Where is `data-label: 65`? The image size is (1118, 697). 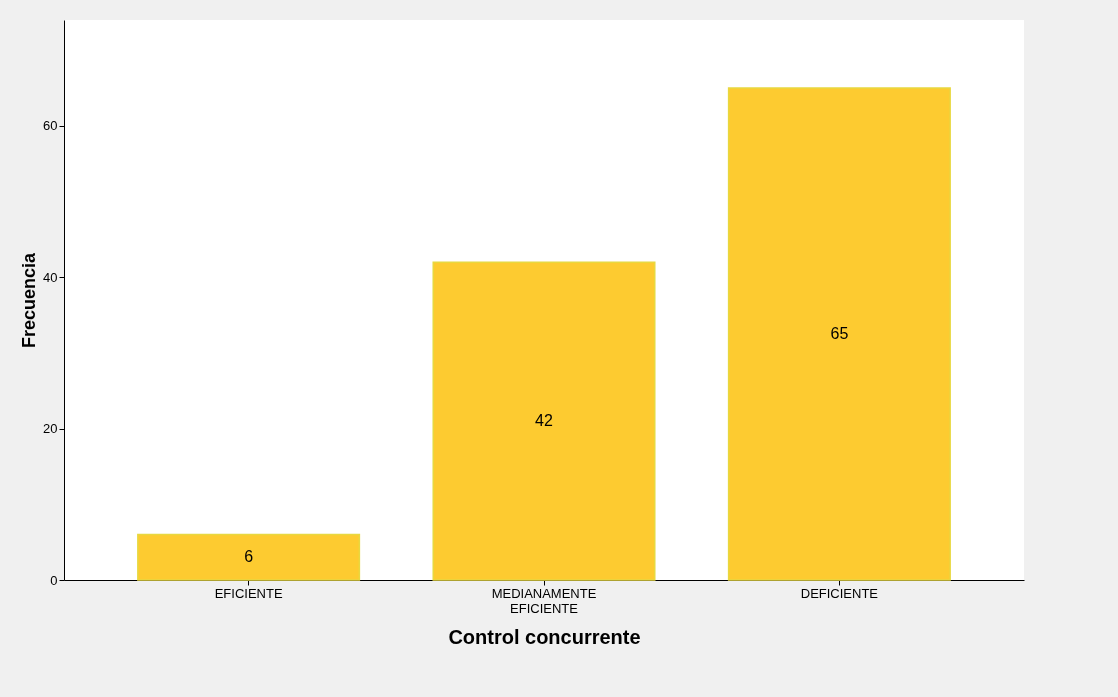
data-label: 65 is located at coordinates (839, 334).